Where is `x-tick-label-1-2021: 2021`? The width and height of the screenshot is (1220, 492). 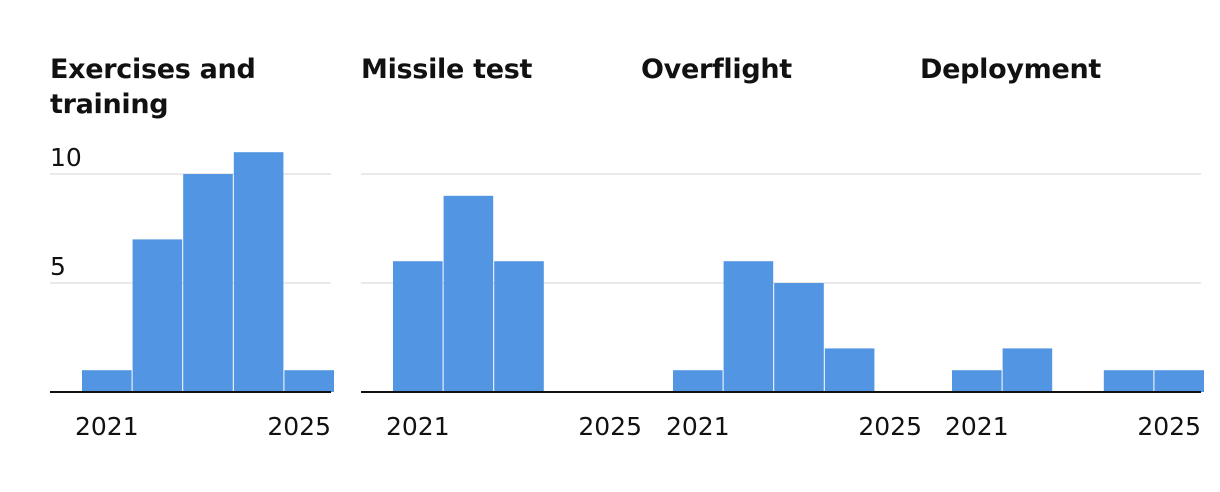 x-tick-label-1-2021: 2021 is located at coordinates (418, 426).